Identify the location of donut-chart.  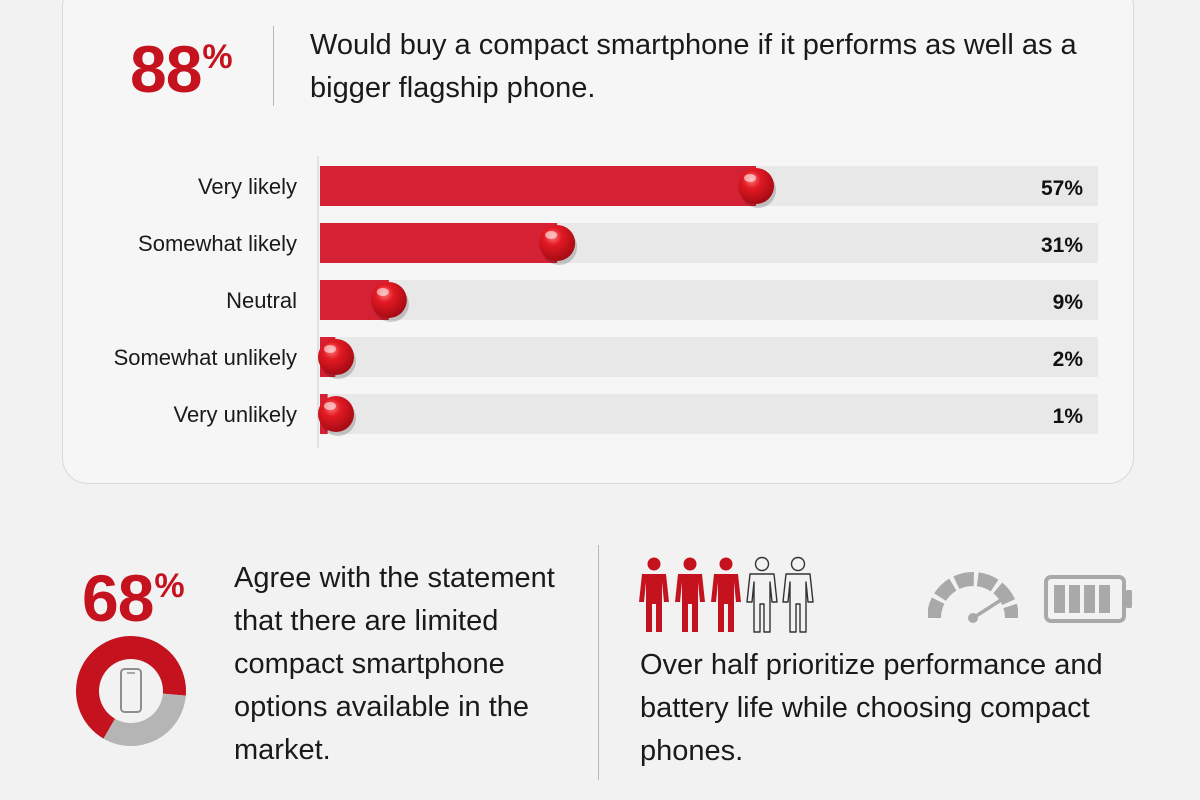
(131, 691).